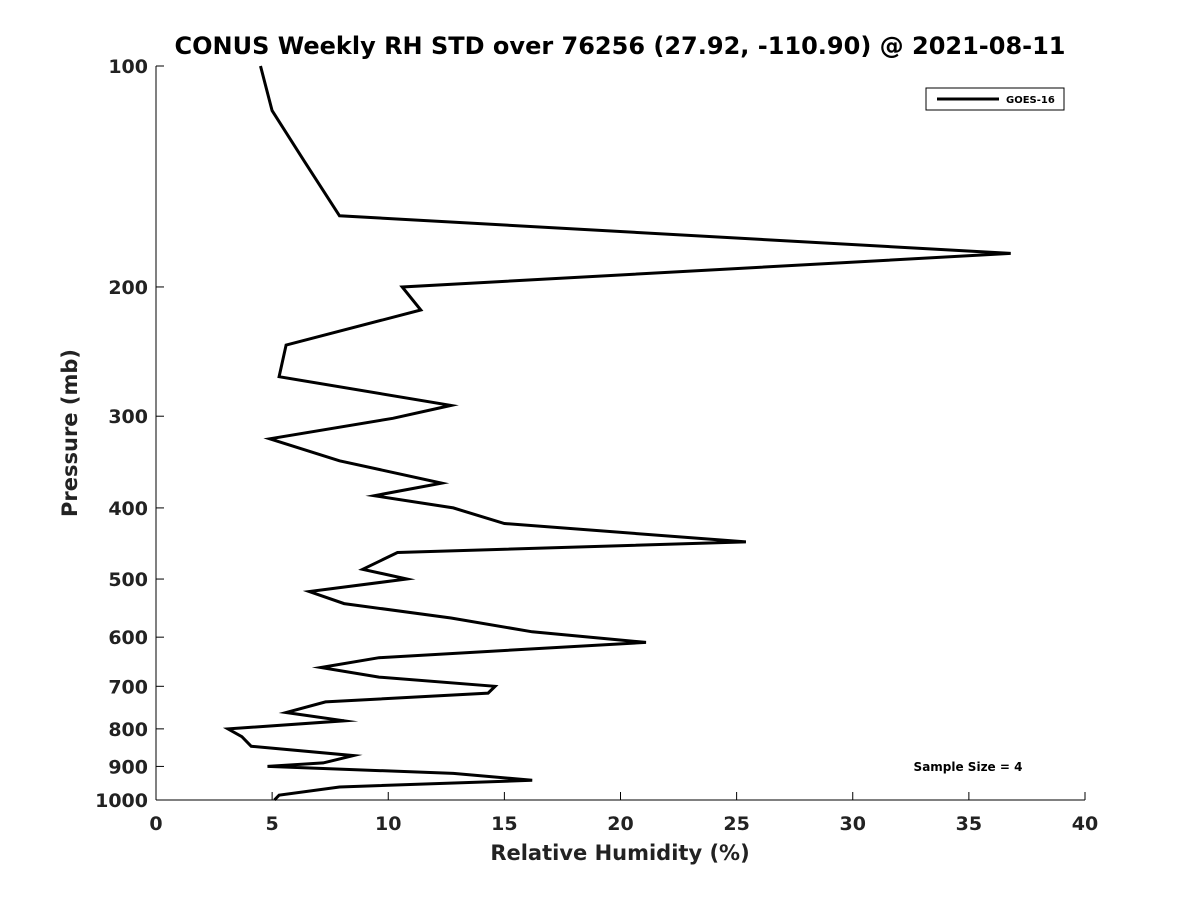 The height and width of the screenshot is (900, 1200). What do you see at coordinates (1030, 100) in the screenshot?
I see `legend-label-goes-16: GOES-16` at bounding box center [1030, 100].